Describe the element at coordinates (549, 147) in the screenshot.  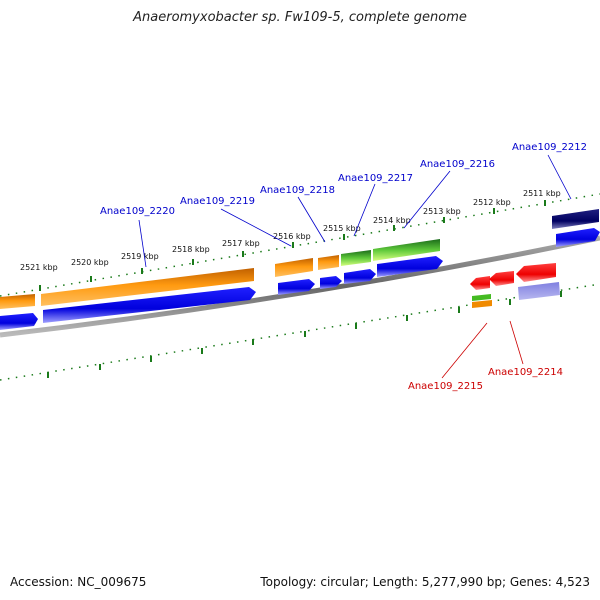
I see `gene-label-2212: Anae109_2212` at that location.